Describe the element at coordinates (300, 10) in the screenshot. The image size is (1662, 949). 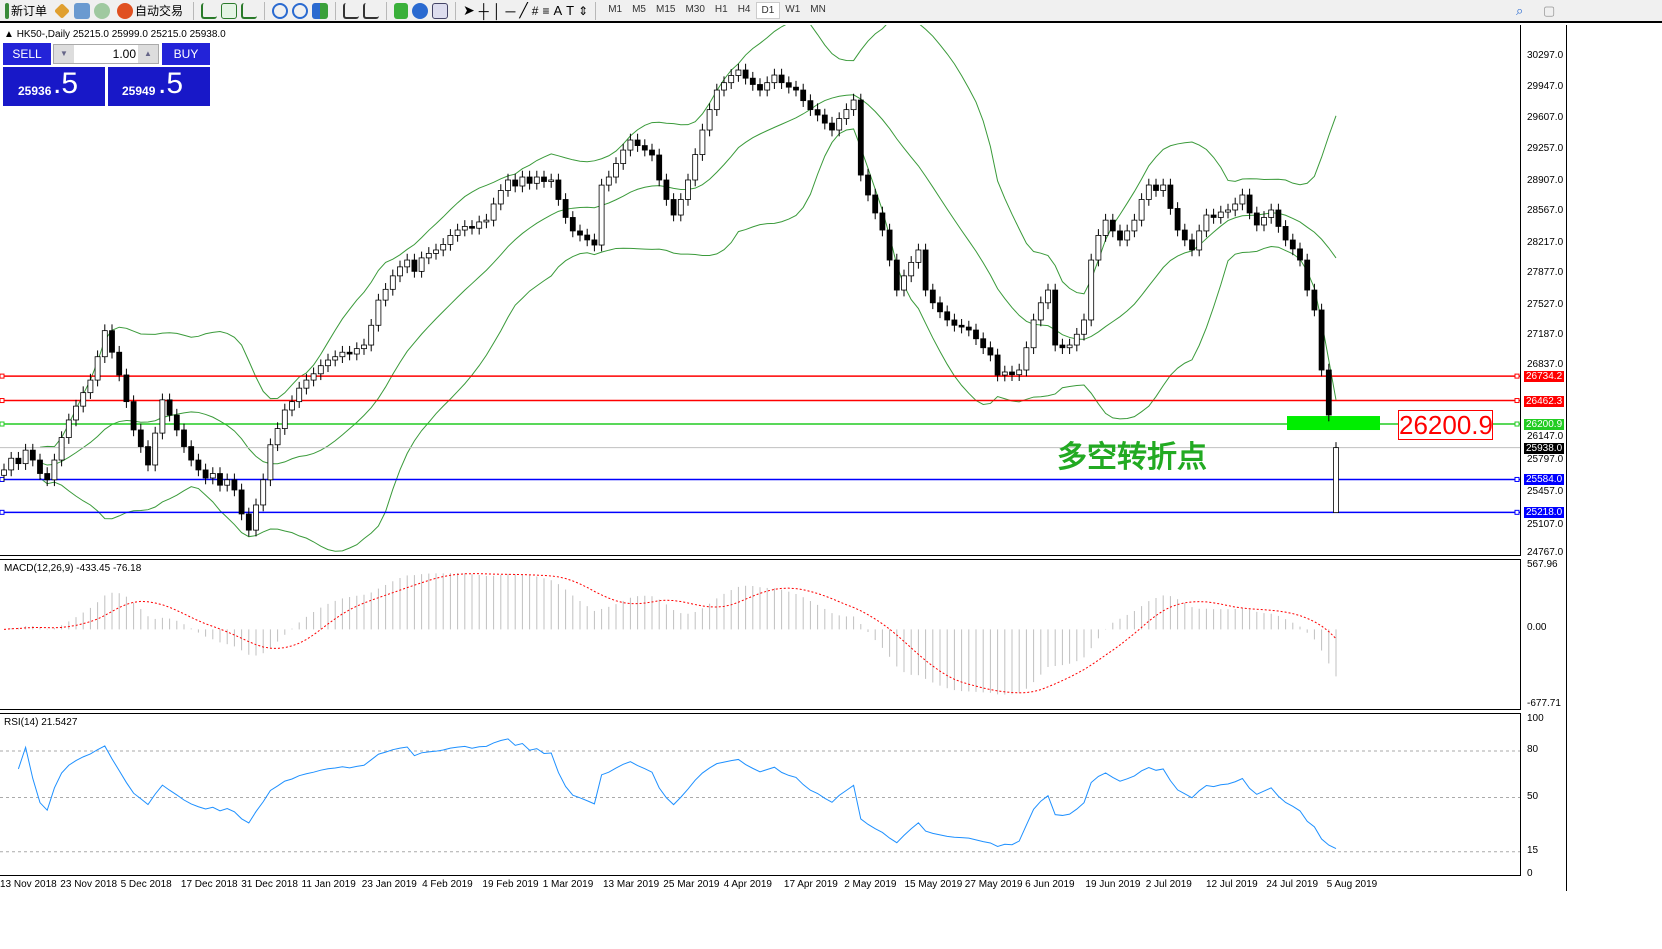
I see `zoom-out-icon` at that location.